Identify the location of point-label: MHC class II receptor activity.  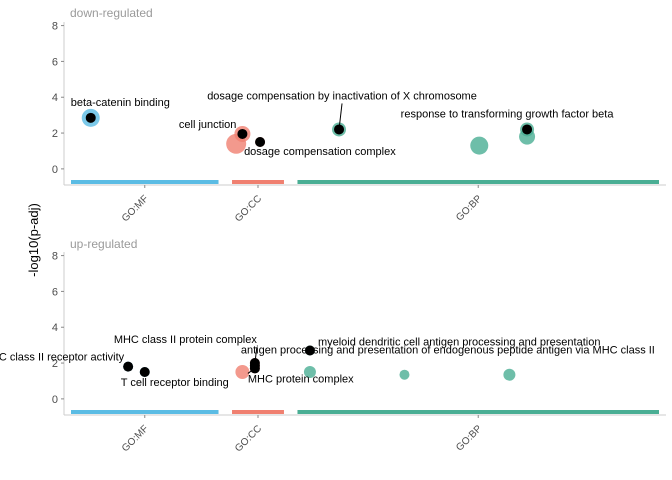
(62, 358).